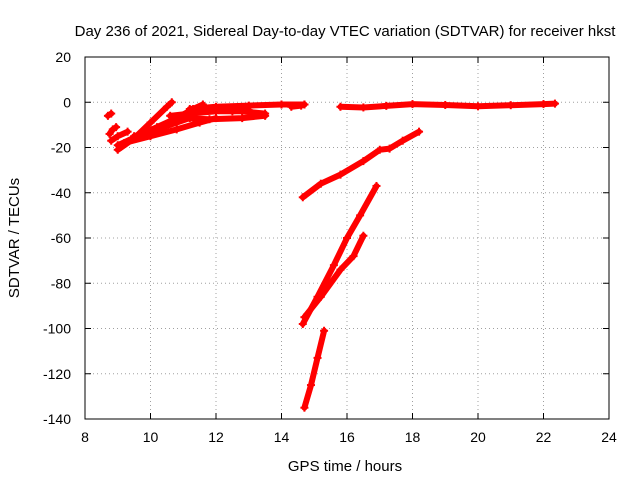 Image resolution: width=640 pixels, height=480 pixels. I want to click on y-tick-label: -40, so click(61, 193).